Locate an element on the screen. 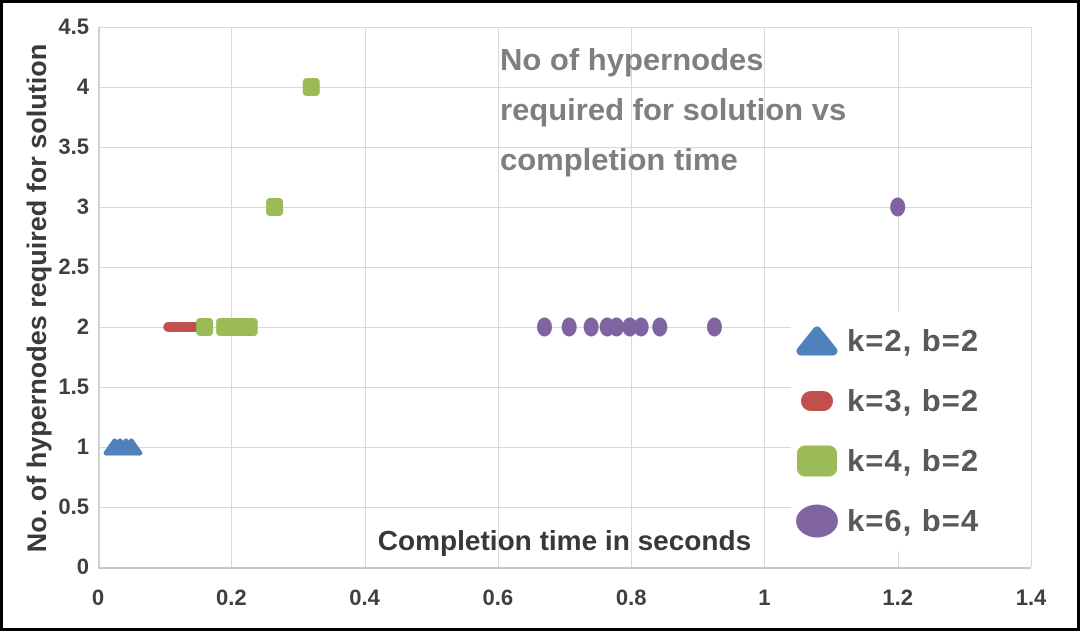  square-marker-icon is located at coordinates (817, 461).